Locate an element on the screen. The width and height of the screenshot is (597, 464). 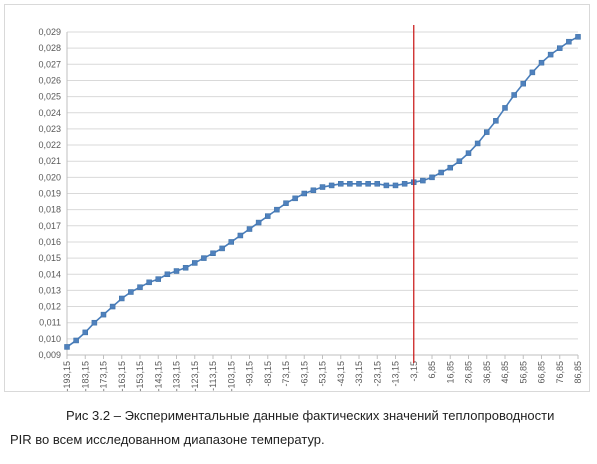
x-tick-label: -53,15 is located at coordinates (323, 374).